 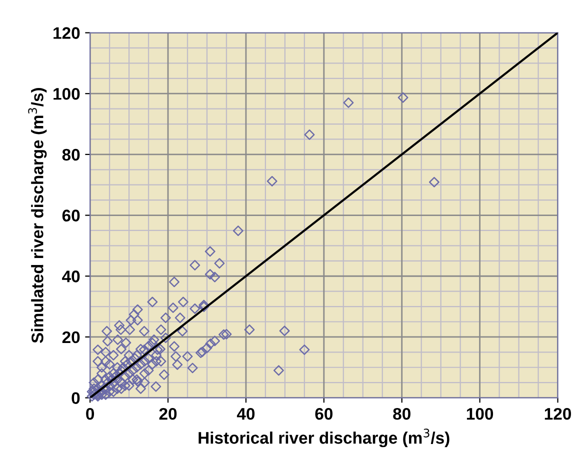 What do you see at coordinates (67, 94) in the screenshot?
I see `y-tick-label: 100` at bounding box center [67, 94].